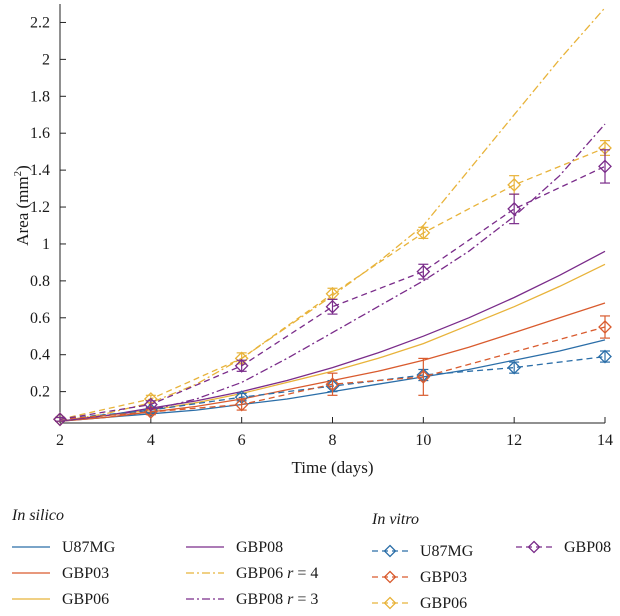  Describe the element at coordinates (332, 467) in the screenshot. I see `x-axis-label: Time (days)` at that location.